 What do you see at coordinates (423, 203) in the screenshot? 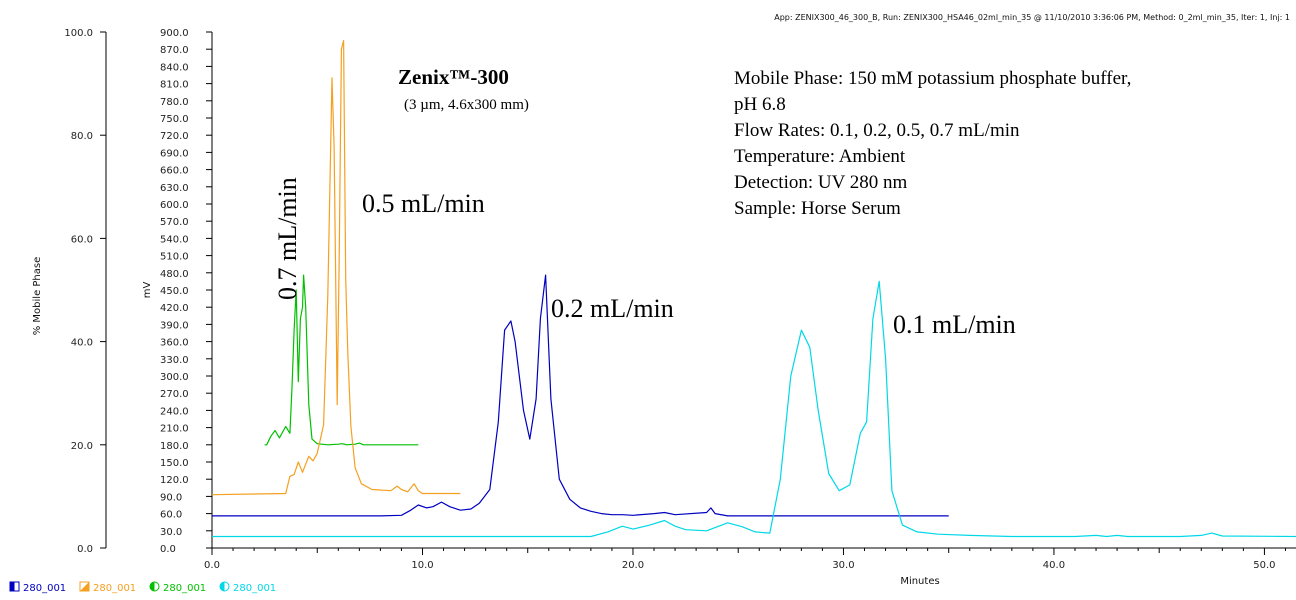
I see `annotation-0-5-ml-min: 0.5 mL/min` at bounding box center [423, 203].